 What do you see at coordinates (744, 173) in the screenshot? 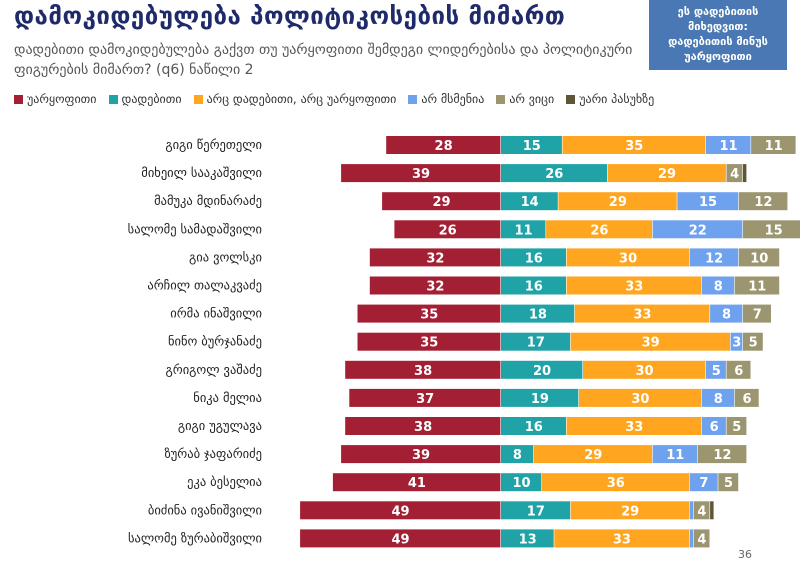
I see `bar-segment-refused` at bounding box center [744, 173].